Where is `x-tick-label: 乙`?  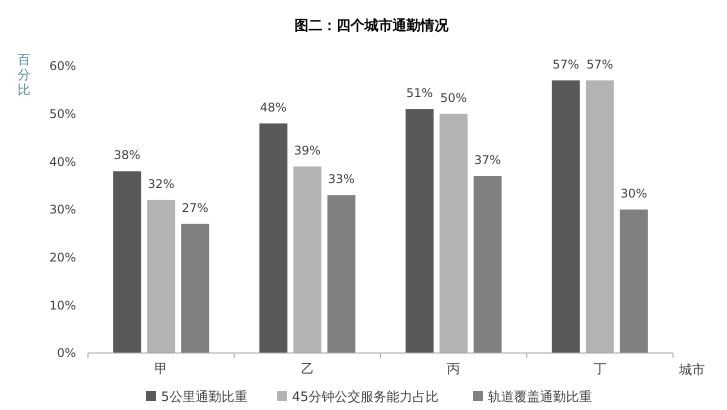 x-tick-label: 乙 is located at coordinates (307, 369).